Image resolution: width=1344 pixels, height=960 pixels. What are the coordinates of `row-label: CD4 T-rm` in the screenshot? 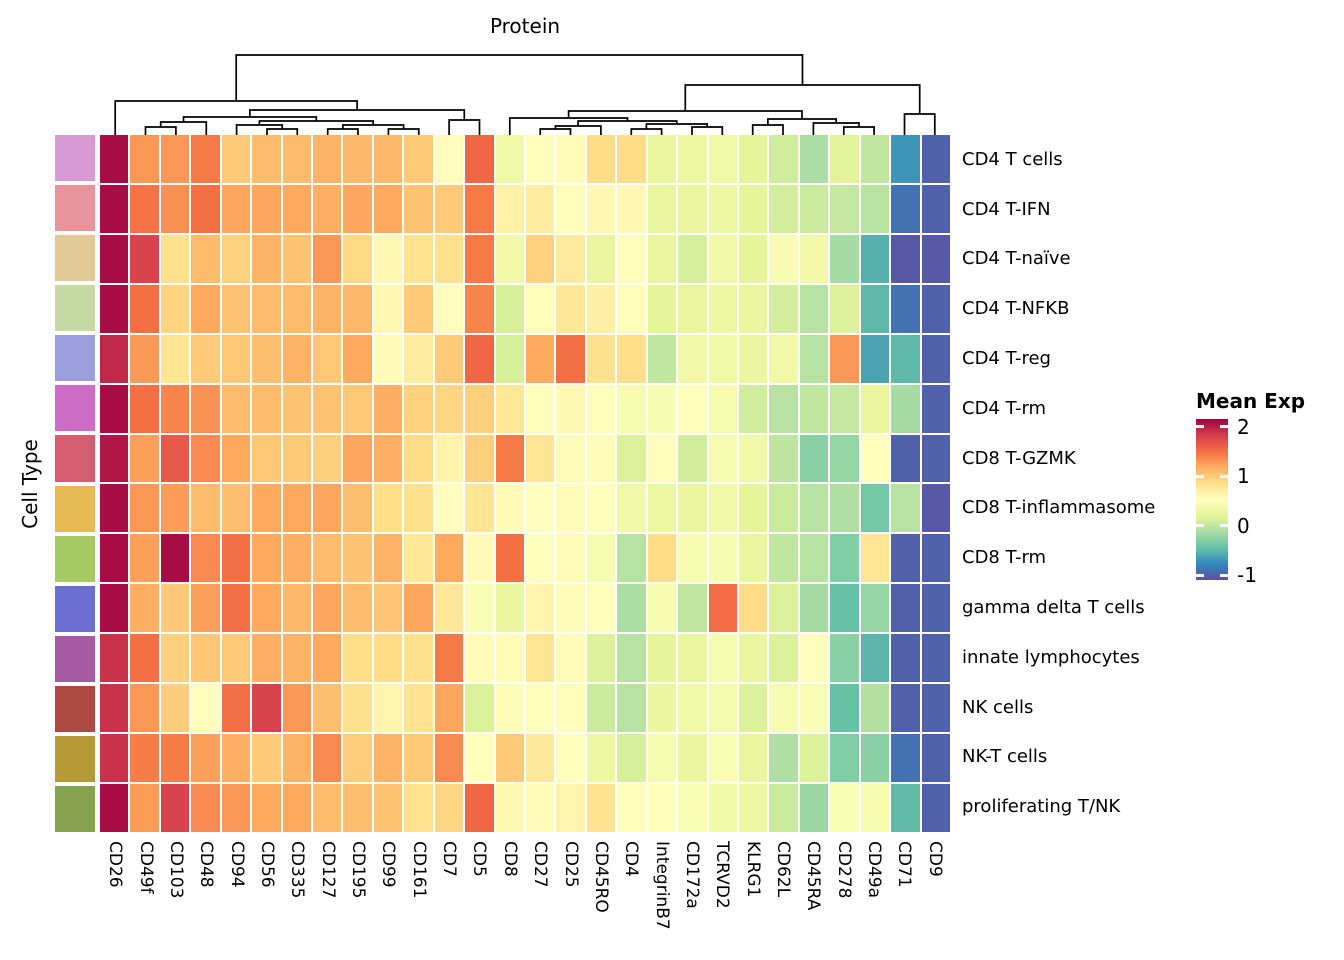 It's located at (1004, 408).